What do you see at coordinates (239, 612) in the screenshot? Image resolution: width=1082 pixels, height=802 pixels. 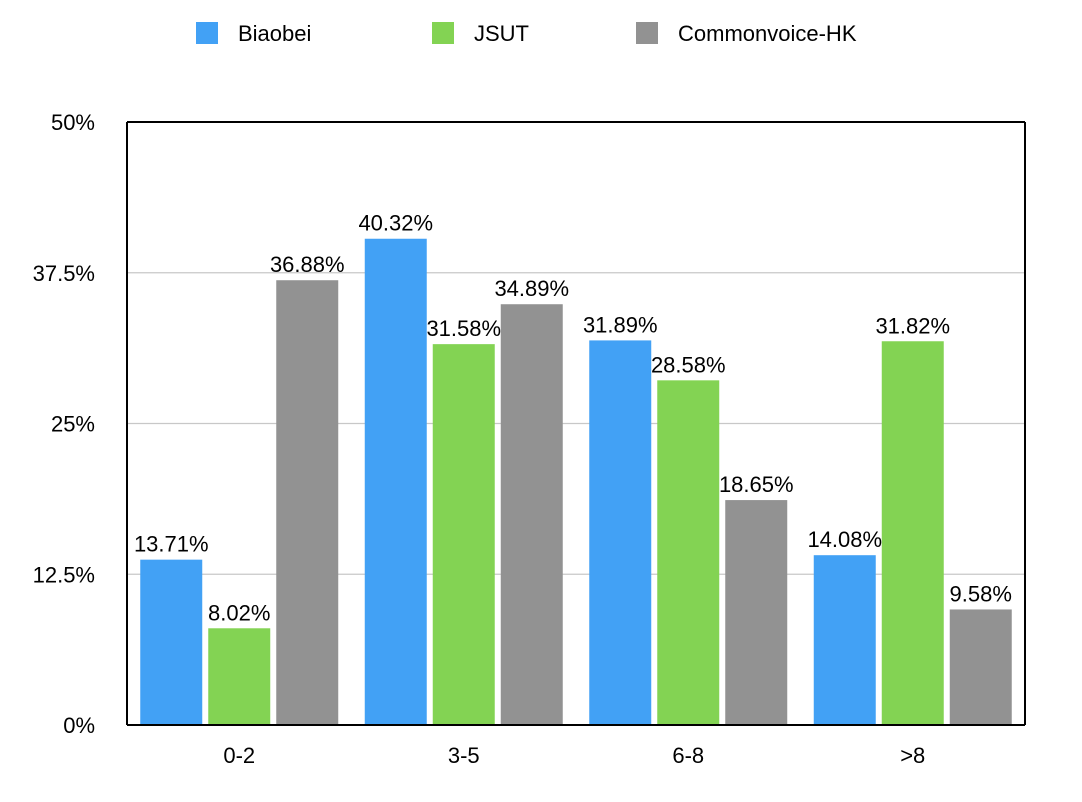 I see `data-label: 8.02%` at bounding box center [239, 612].